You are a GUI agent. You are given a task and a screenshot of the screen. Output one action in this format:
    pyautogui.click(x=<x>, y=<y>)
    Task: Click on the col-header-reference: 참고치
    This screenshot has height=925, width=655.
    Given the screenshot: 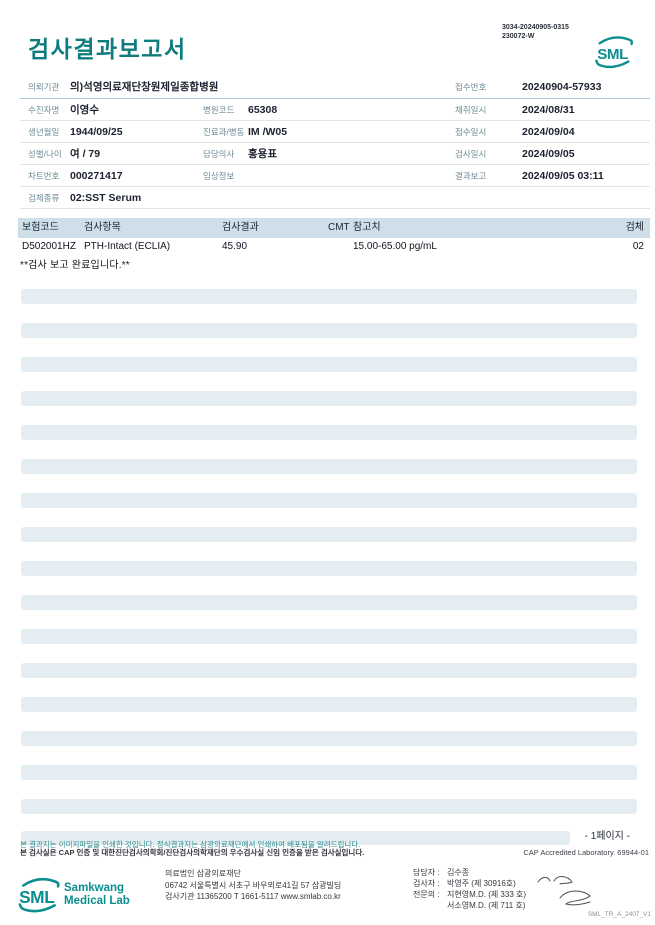 What is the action you would take?
    pyautogui.click(x=367, y=227)
    